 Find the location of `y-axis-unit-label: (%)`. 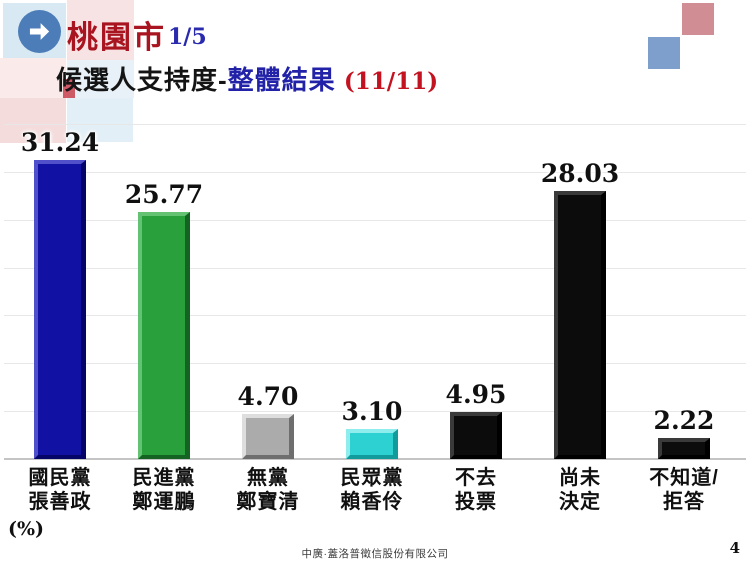

y-axis-unit-label: (%) is located at coordinates (26, 529).